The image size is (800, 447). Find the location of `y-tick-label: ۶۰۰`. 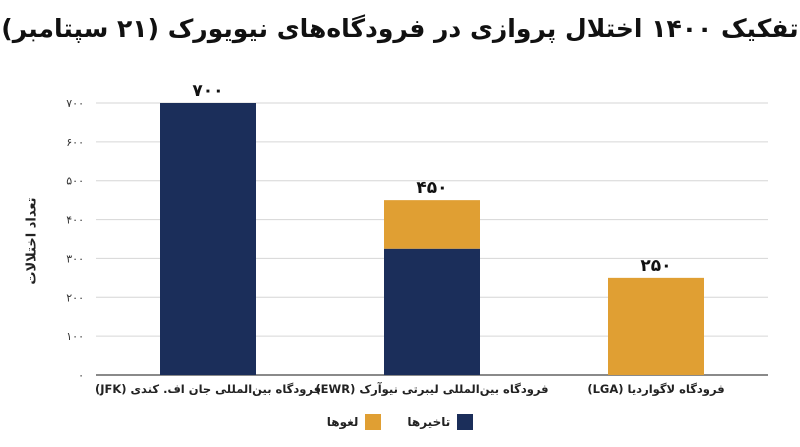

y-tick-label: ۶۰۰ is located at coordinates (75, 142).